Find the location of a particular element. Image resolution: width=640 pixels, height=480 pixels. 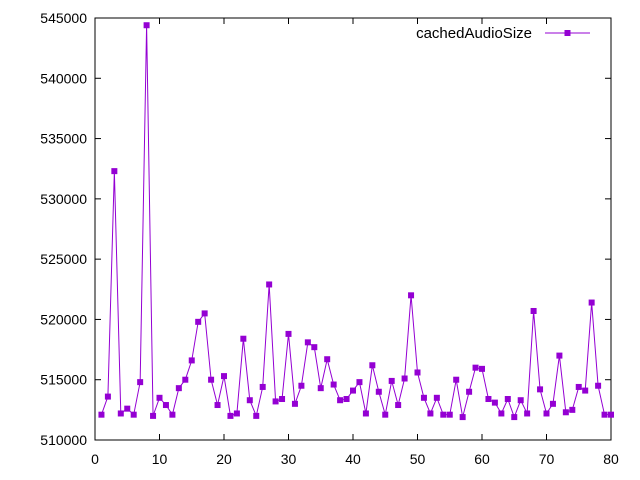

y-tick-label: 545000 is located at coordinates (63, 18).